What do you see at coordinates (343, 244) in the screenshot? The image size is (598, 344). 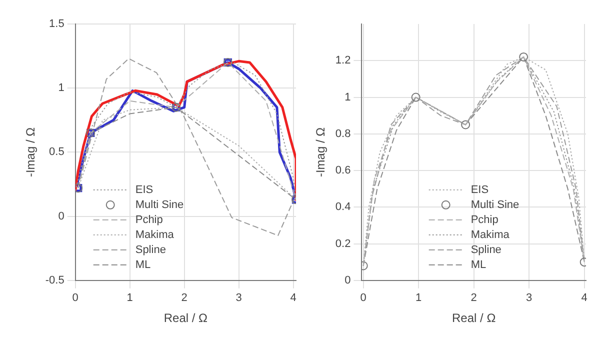 I see `y-tick-label: 0.2` at bounding box center [343, 244].